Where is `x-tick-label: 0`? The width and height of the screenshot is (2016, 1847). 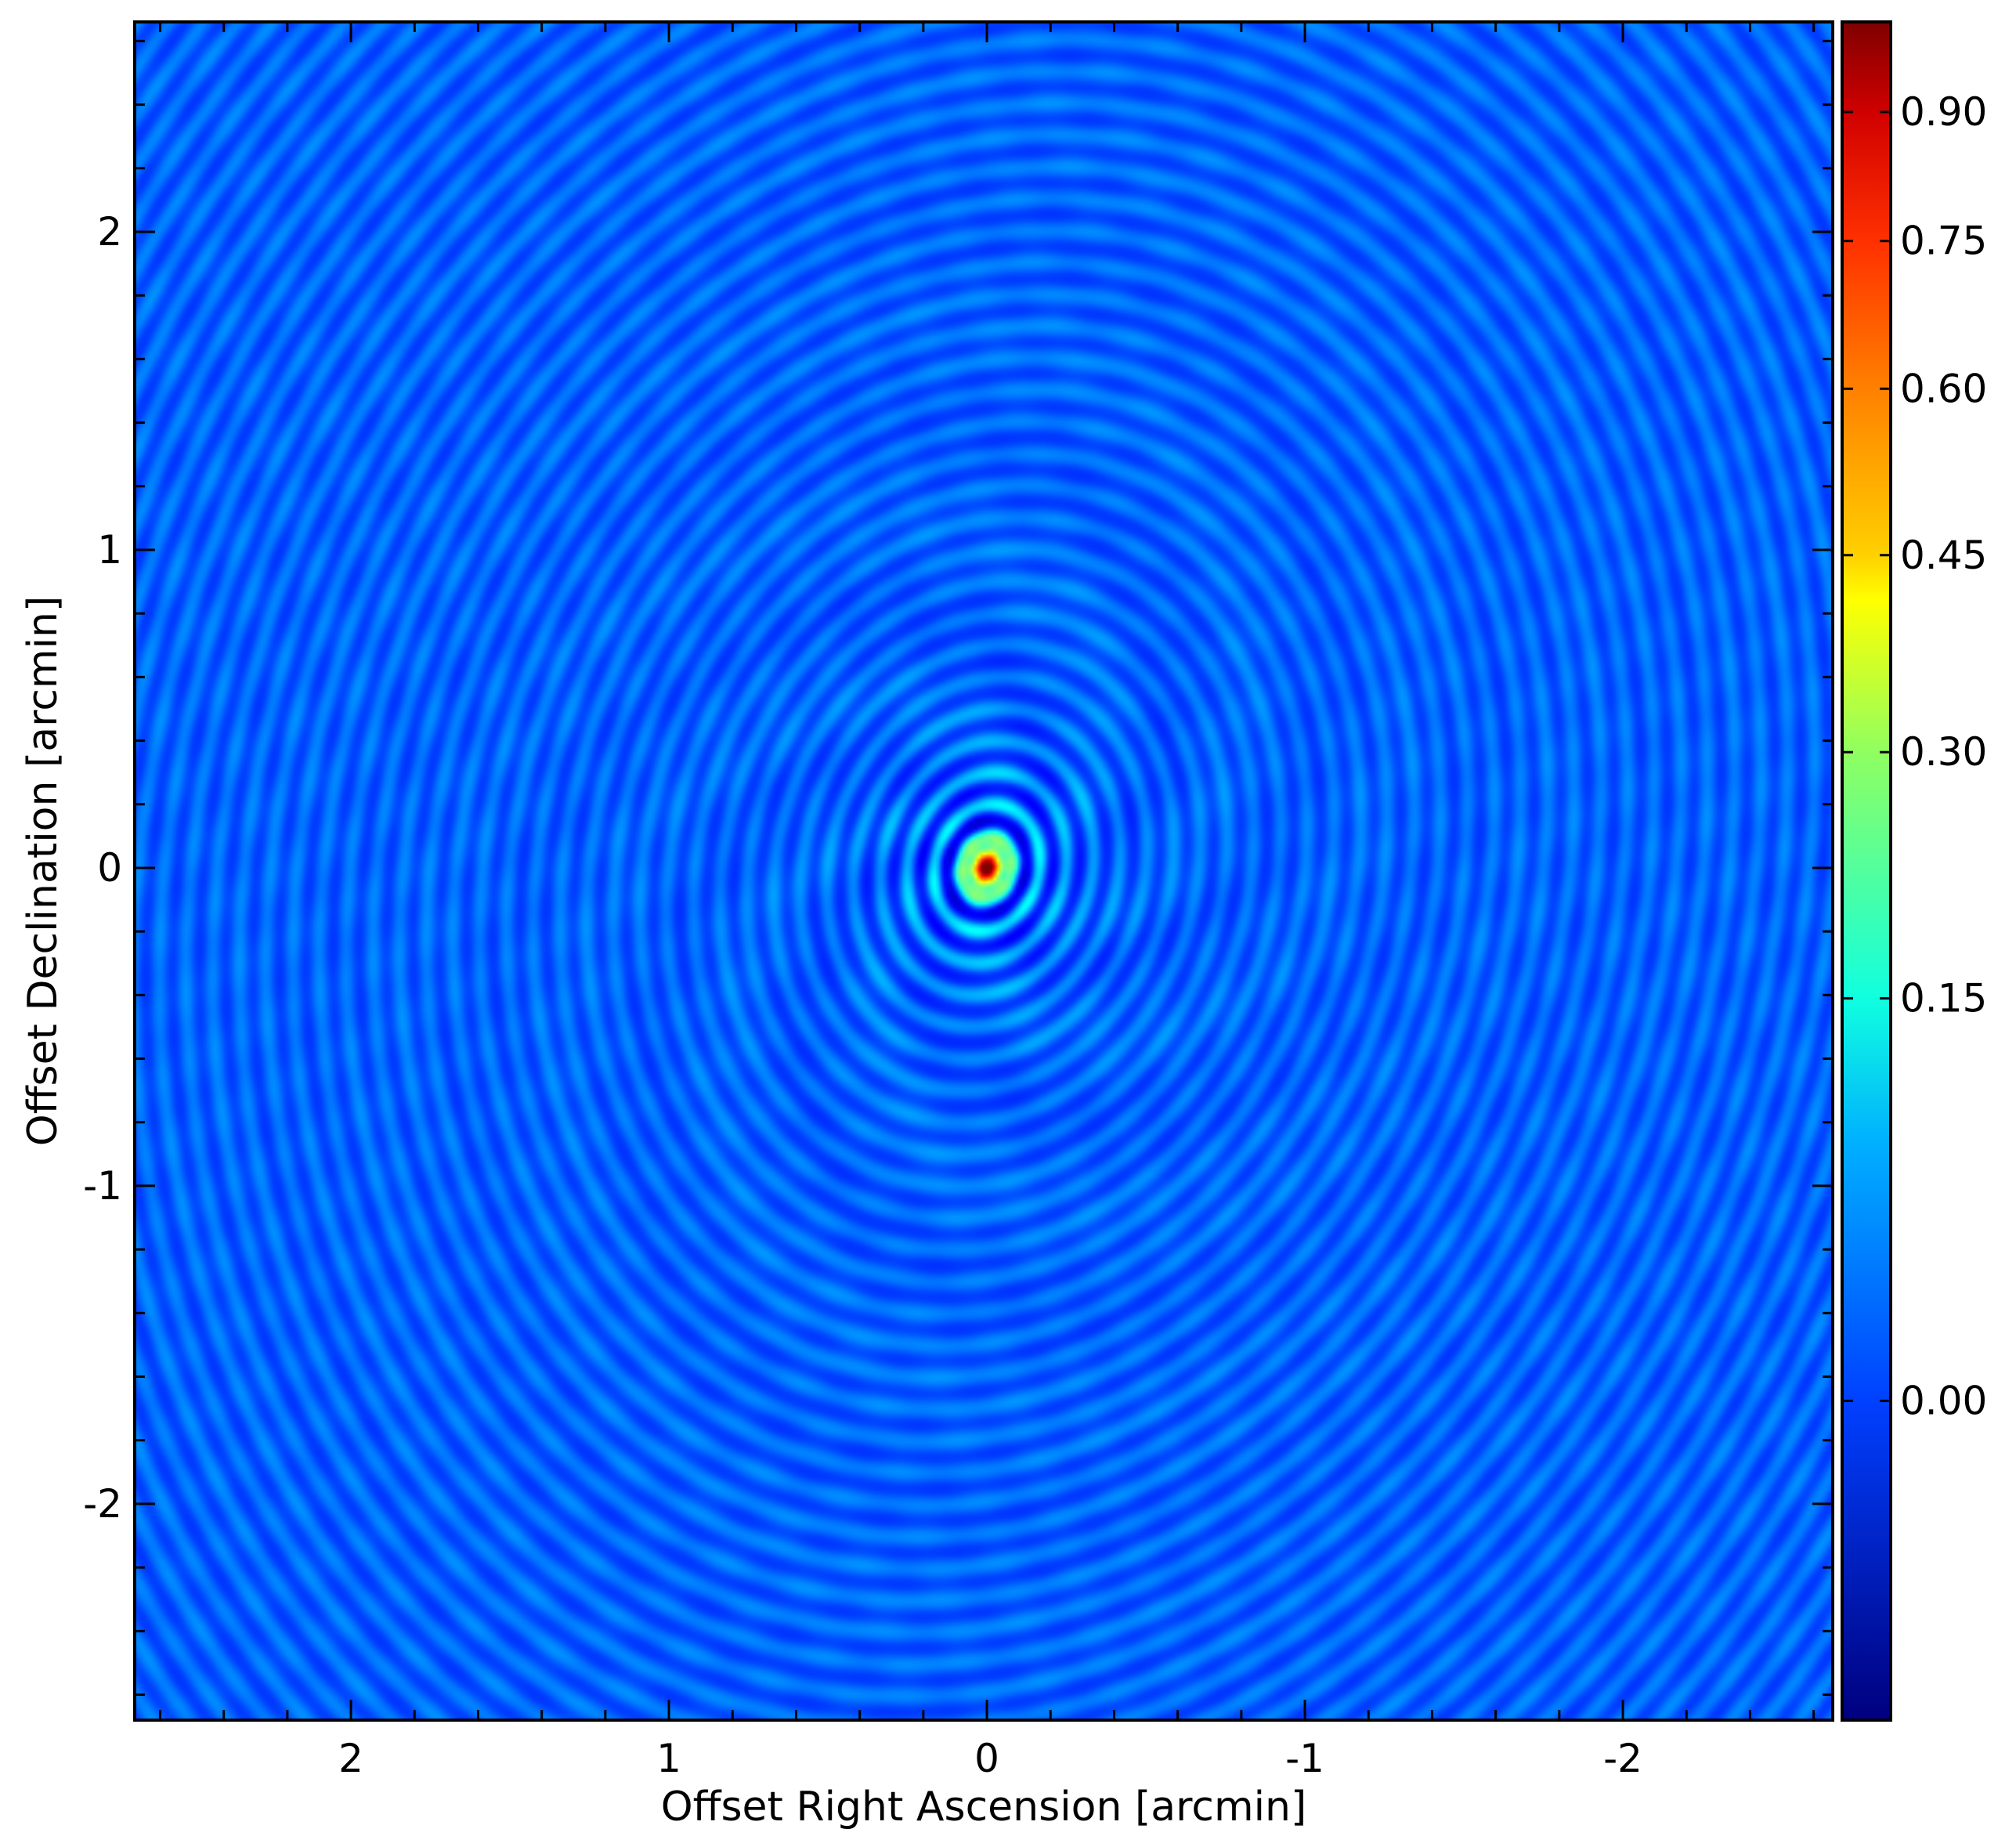 x-tick-label: 0 is located at coordinates (986, 1759).